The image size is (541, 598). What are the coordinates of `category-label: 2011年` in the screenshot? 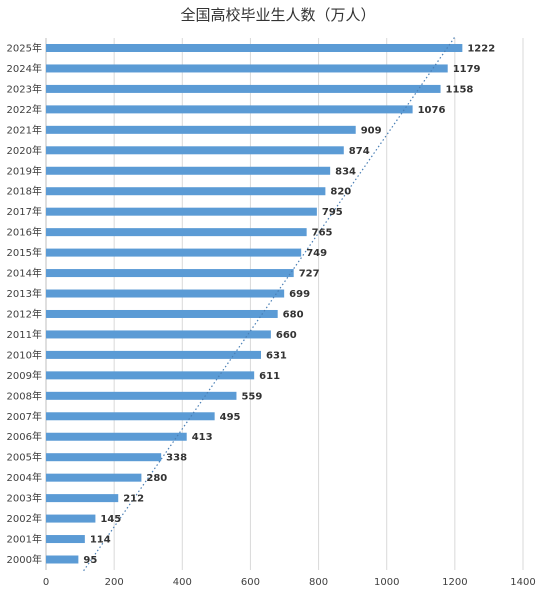 It's located at (24, 334).